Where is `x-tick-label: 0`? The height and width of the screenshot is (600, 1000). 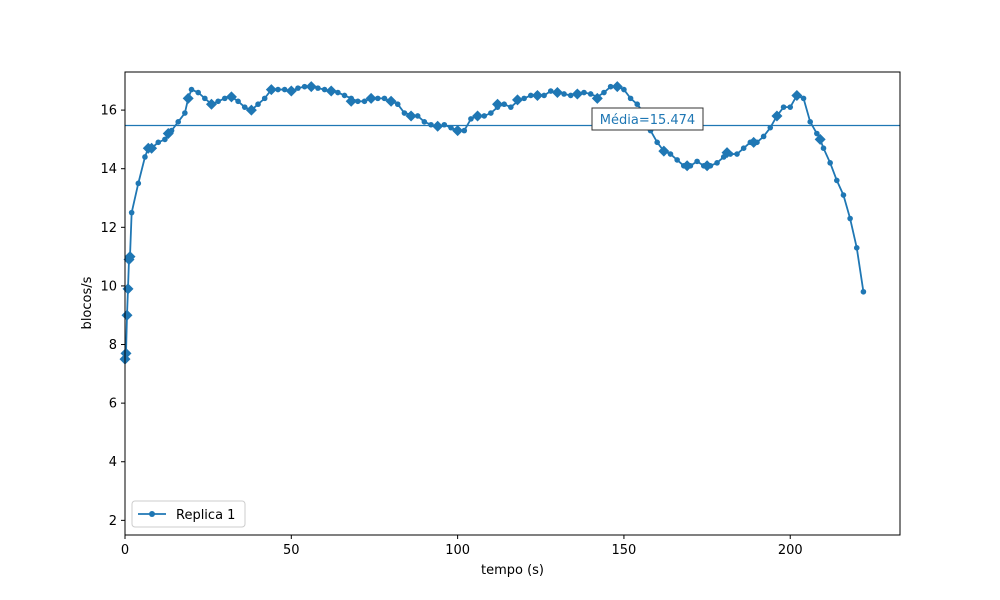 x-tick-label: 0 is located at coordinates (125, 550).